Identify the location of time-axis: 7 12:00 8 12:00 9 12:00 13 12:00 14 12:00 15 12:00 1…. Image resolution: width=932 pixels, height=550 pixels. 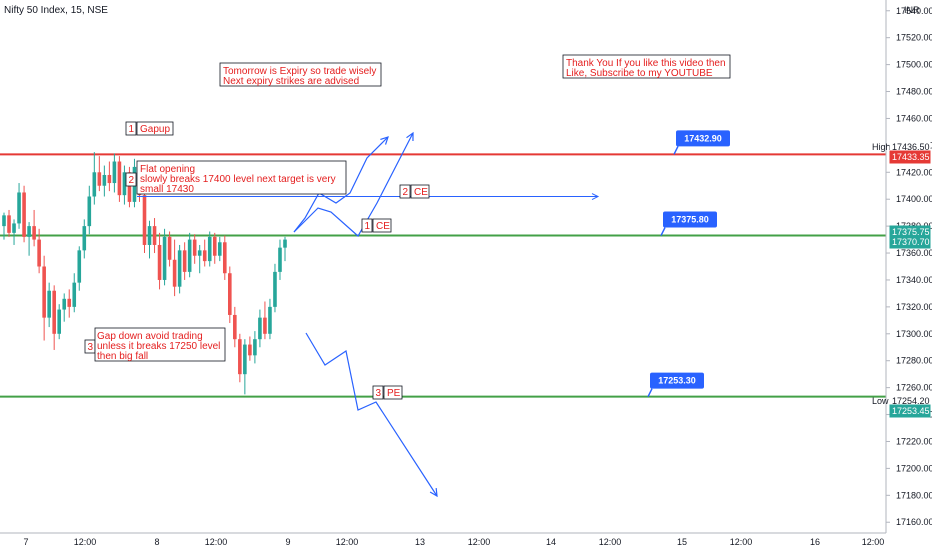
(466, 541).